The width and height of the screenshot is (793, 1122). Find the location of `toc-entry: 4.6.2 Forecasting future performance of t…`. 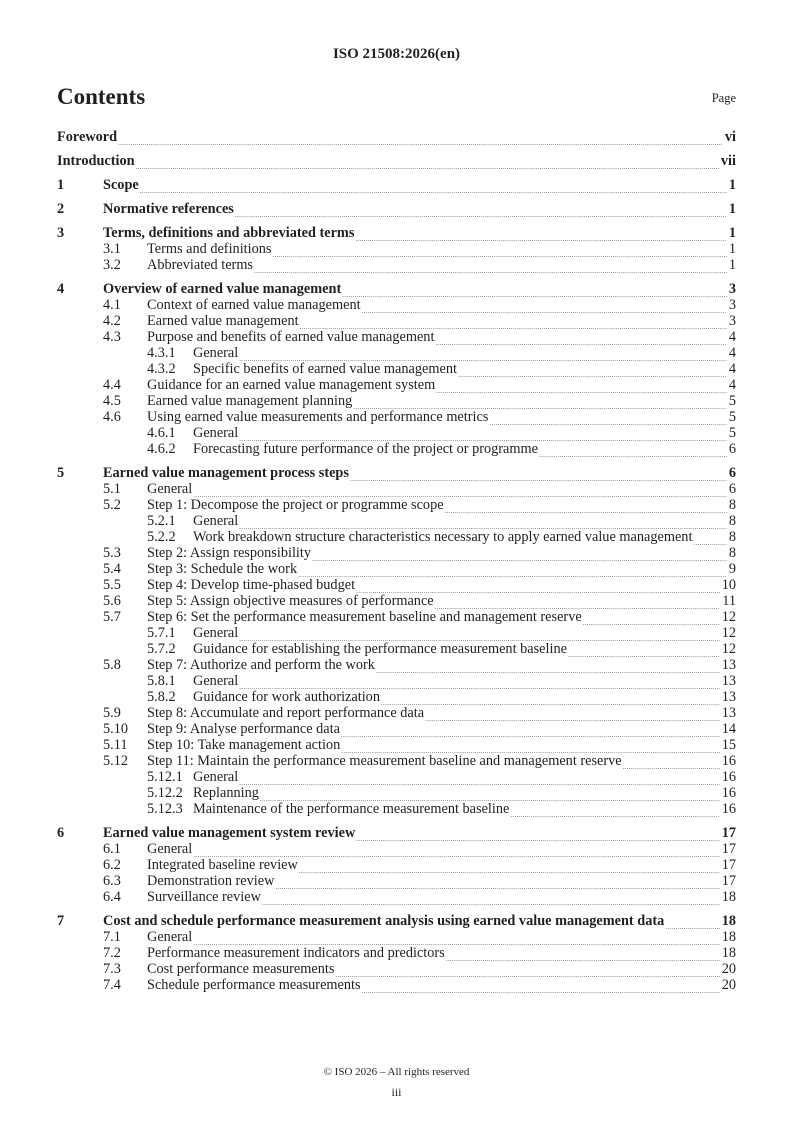

toc-entry: 4.6.2 Forecasting future performance of t… is located at coordinates (396, 449).